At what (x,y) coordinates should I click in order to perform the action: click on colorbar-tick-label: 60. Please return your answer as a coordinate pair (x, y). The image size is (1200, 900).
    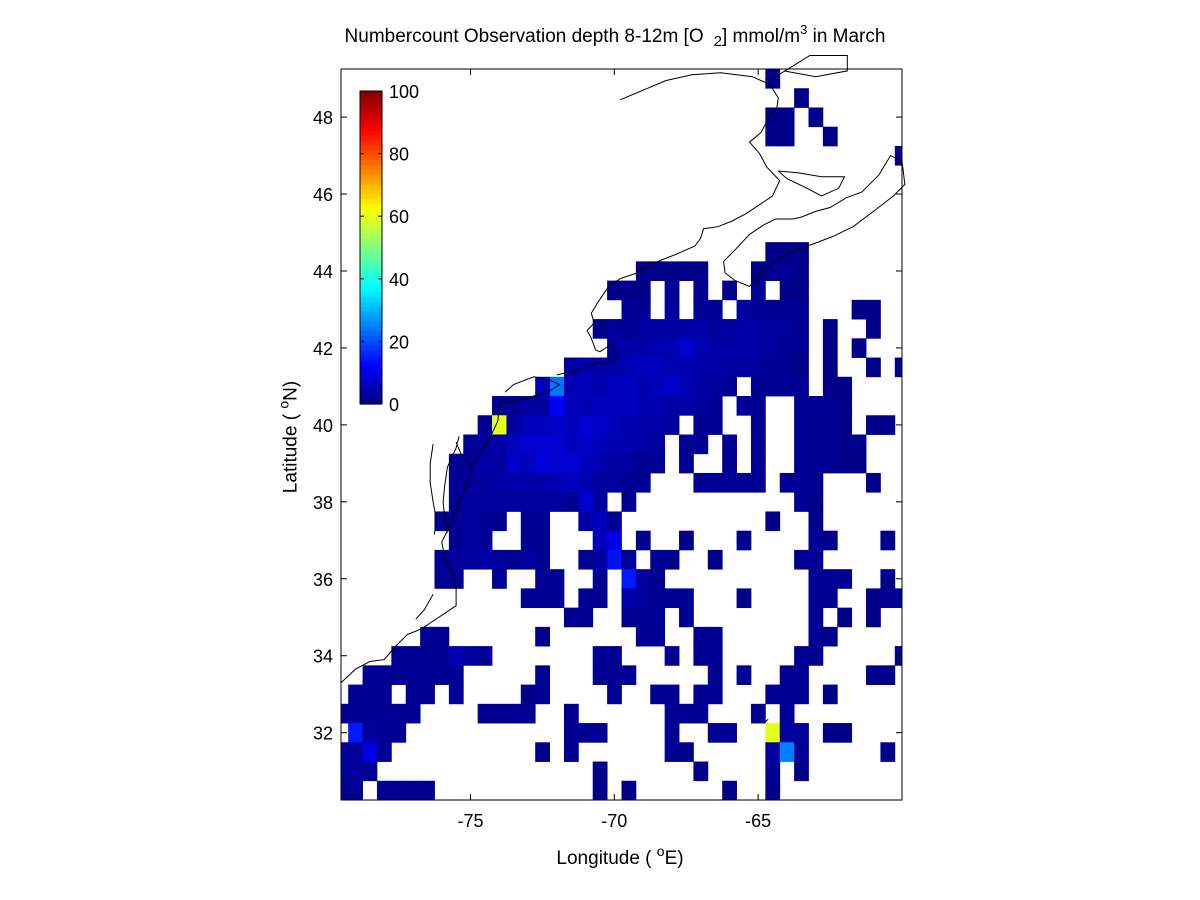
    Looking at the image, I should click on (399, 217).